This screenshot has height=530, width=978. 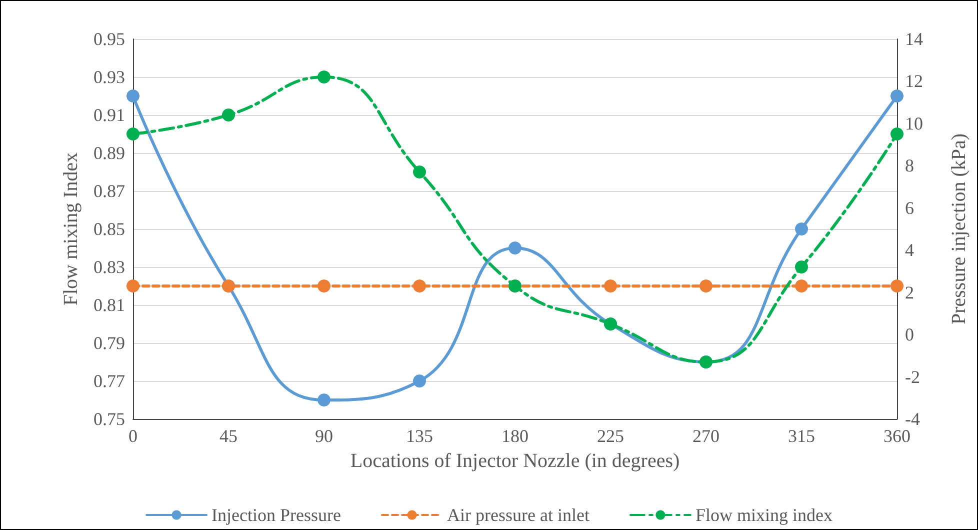 I want to click on x-tick-label: 45, so click(x=229, y=436).